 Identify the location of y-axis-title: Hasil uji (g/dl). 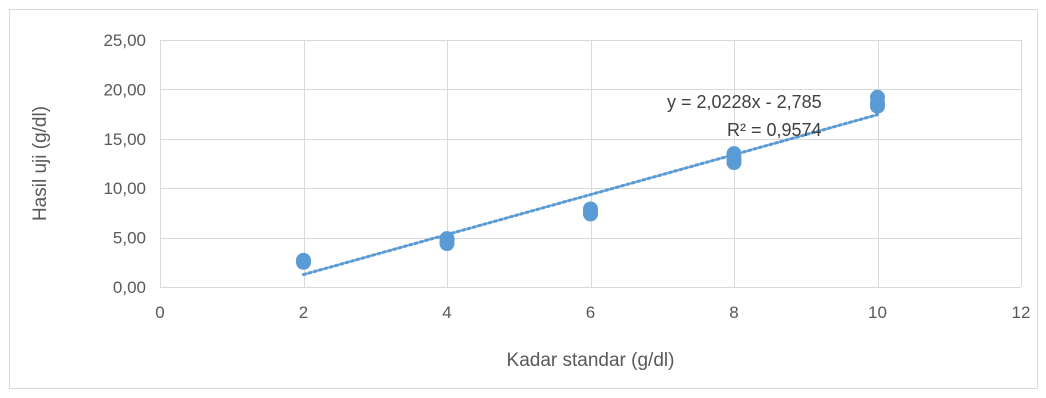
(40, 163).